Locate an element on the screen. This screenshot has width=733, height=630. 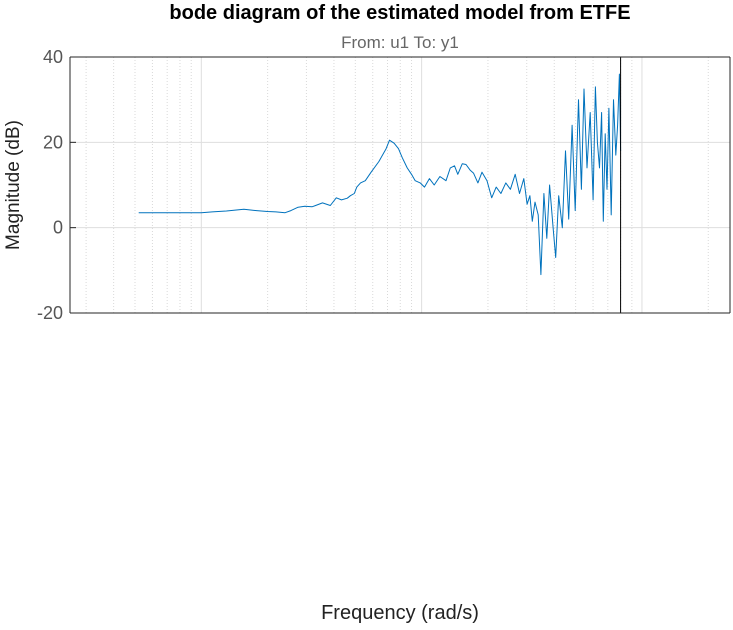
x-axis-label: Frequency (rad/s) is located at coordinates (400, 613).